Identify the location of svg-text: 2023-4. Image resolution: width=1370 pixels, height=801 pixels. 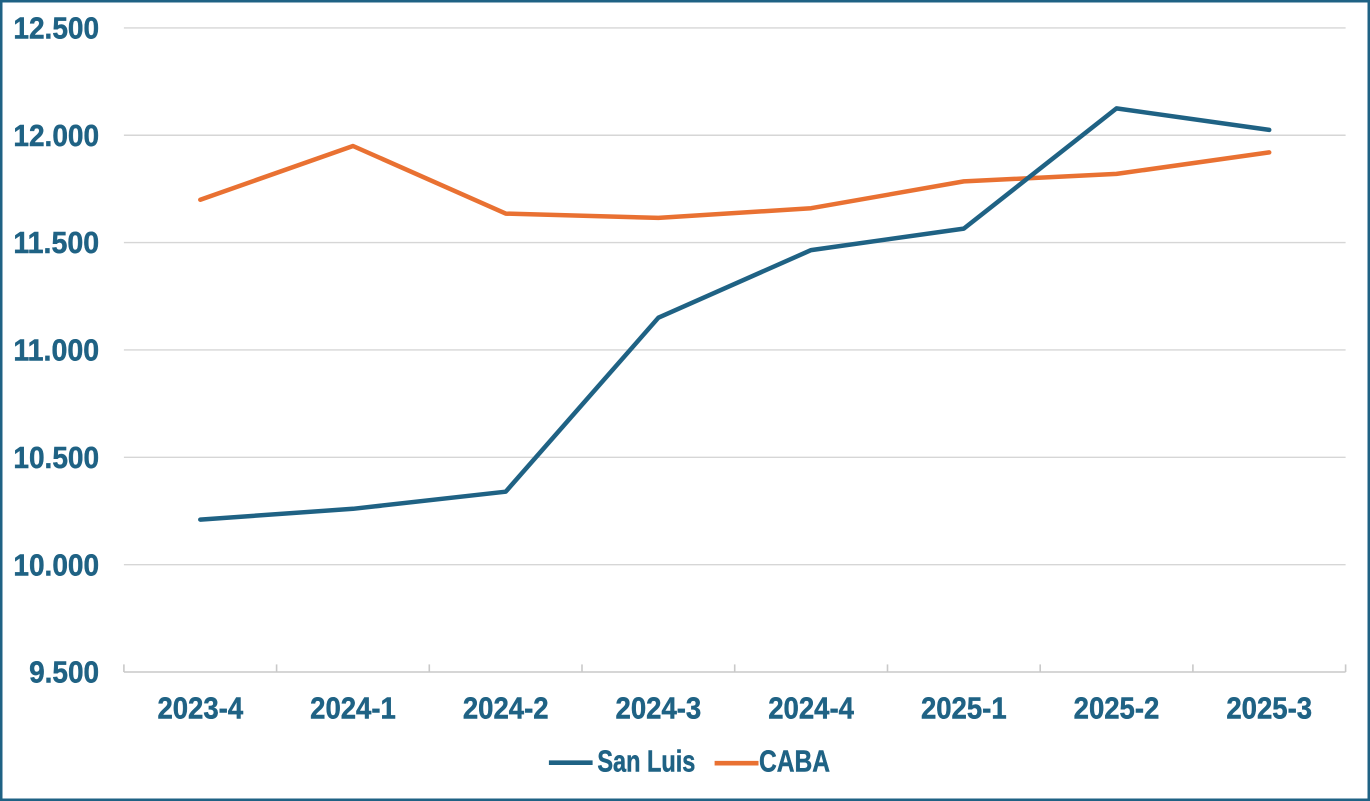
(200, 708).